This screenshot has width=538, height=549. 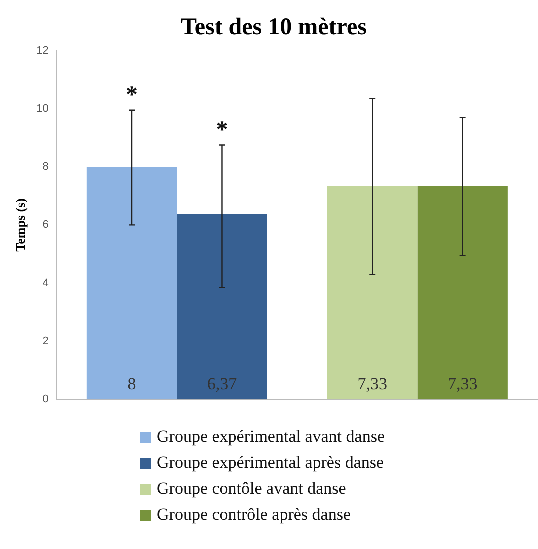 I want to click on legend-label: Groupe contrôle après danse, so click(x=254, y=515).